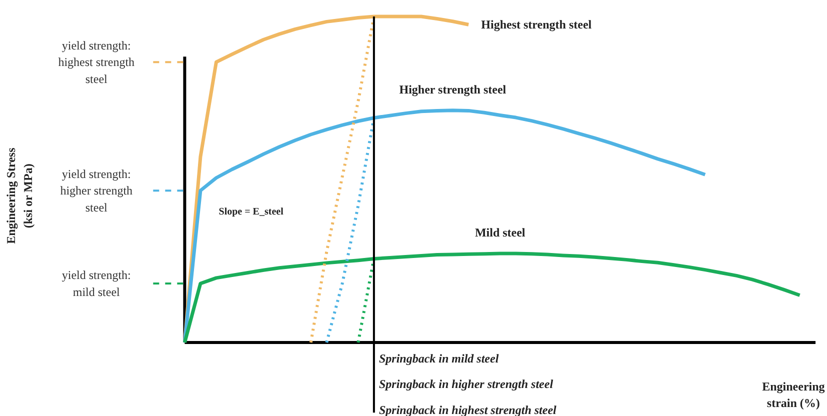 This screenshot has width=827, height=416. Describe the element at coordinates (96, 283) in the screenshot. I see `text: yield strength: mild steel` at that location.